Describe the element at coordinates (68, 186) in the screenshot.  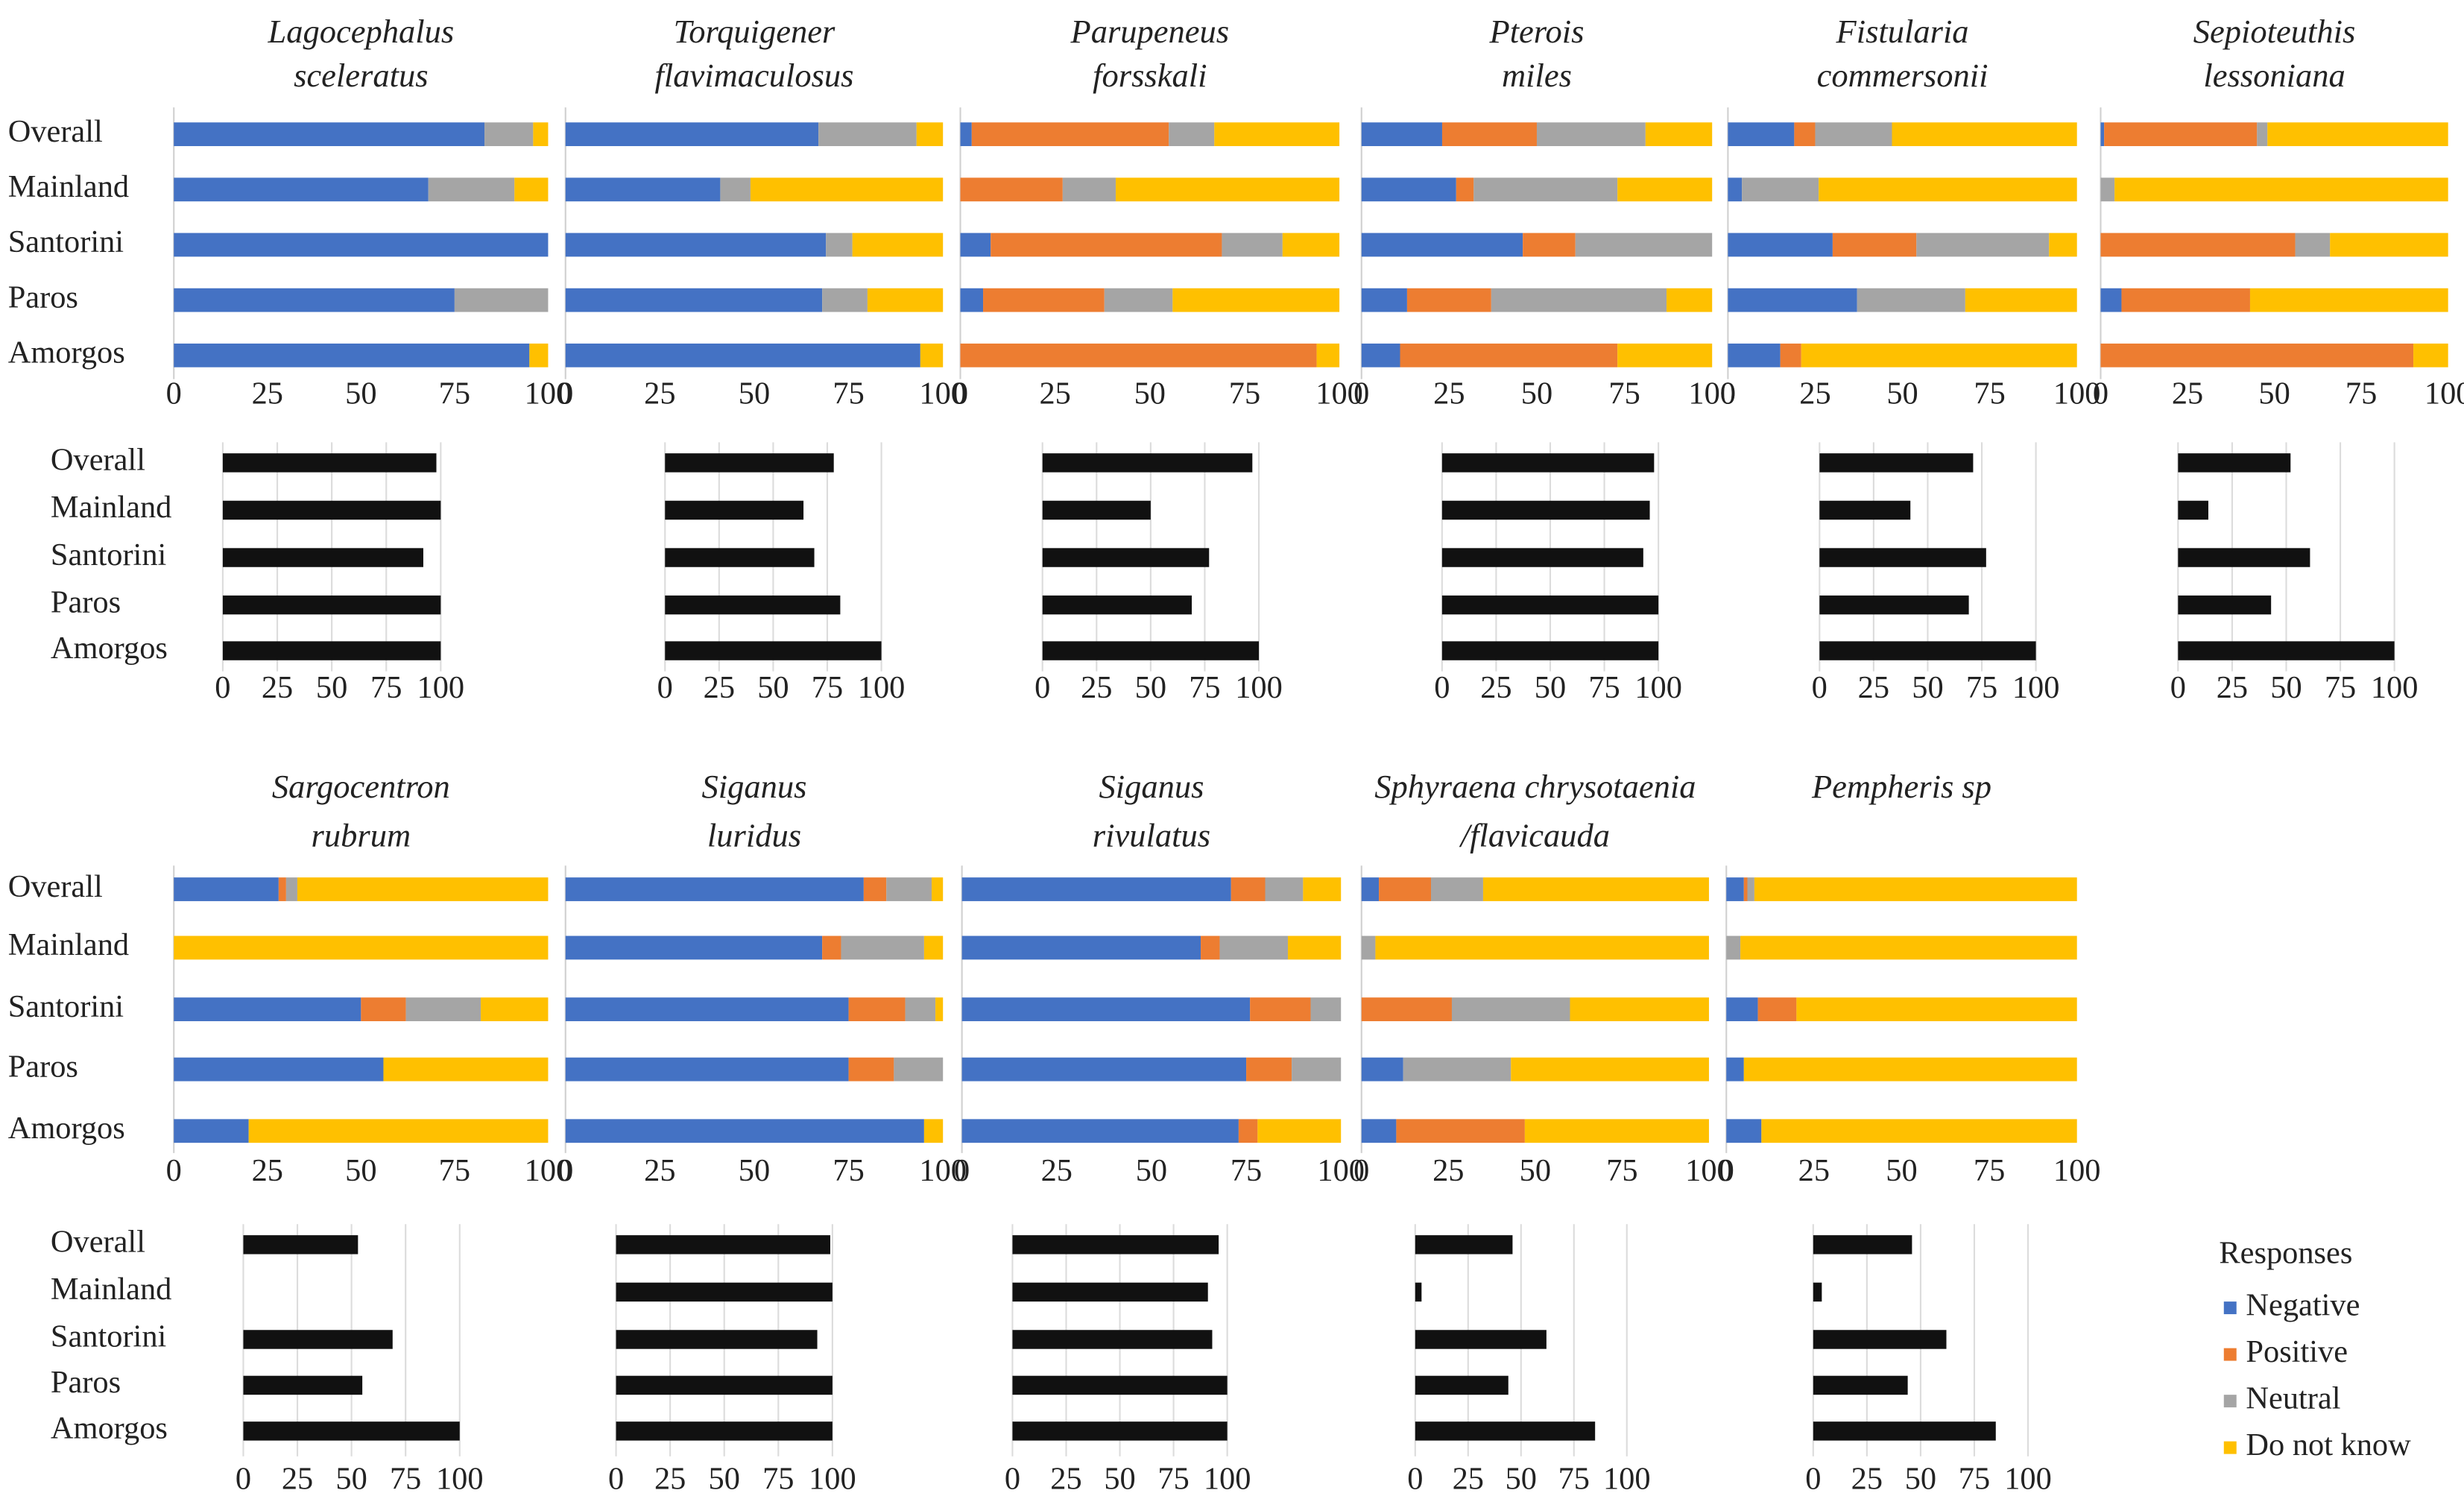
I see `category-label: Mainland` at that location.